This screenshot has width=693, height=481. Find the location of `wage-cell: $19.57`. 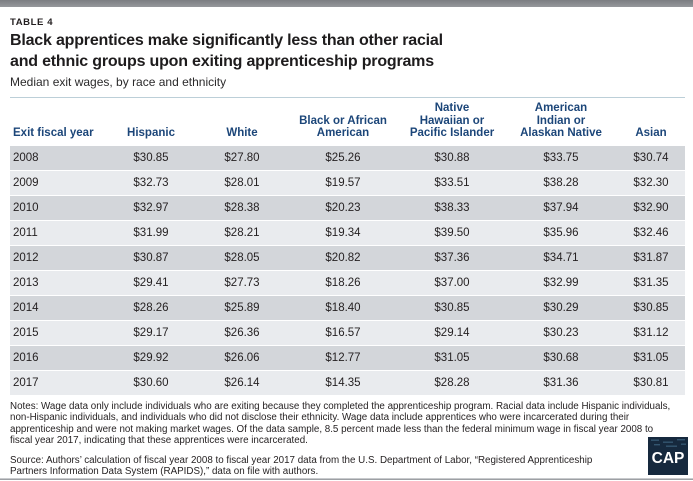

wage-cell: $19.57 is located at coordinates (343, 182).